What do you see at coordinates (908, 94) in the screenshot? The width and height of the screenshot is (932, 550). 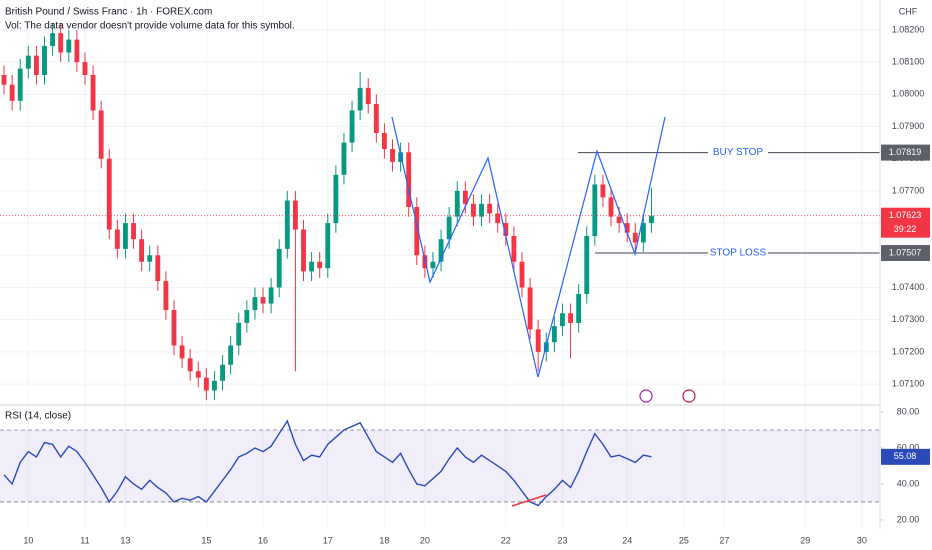 I see `y-tick-label: 1.08000` at bounding box center [908, 94].